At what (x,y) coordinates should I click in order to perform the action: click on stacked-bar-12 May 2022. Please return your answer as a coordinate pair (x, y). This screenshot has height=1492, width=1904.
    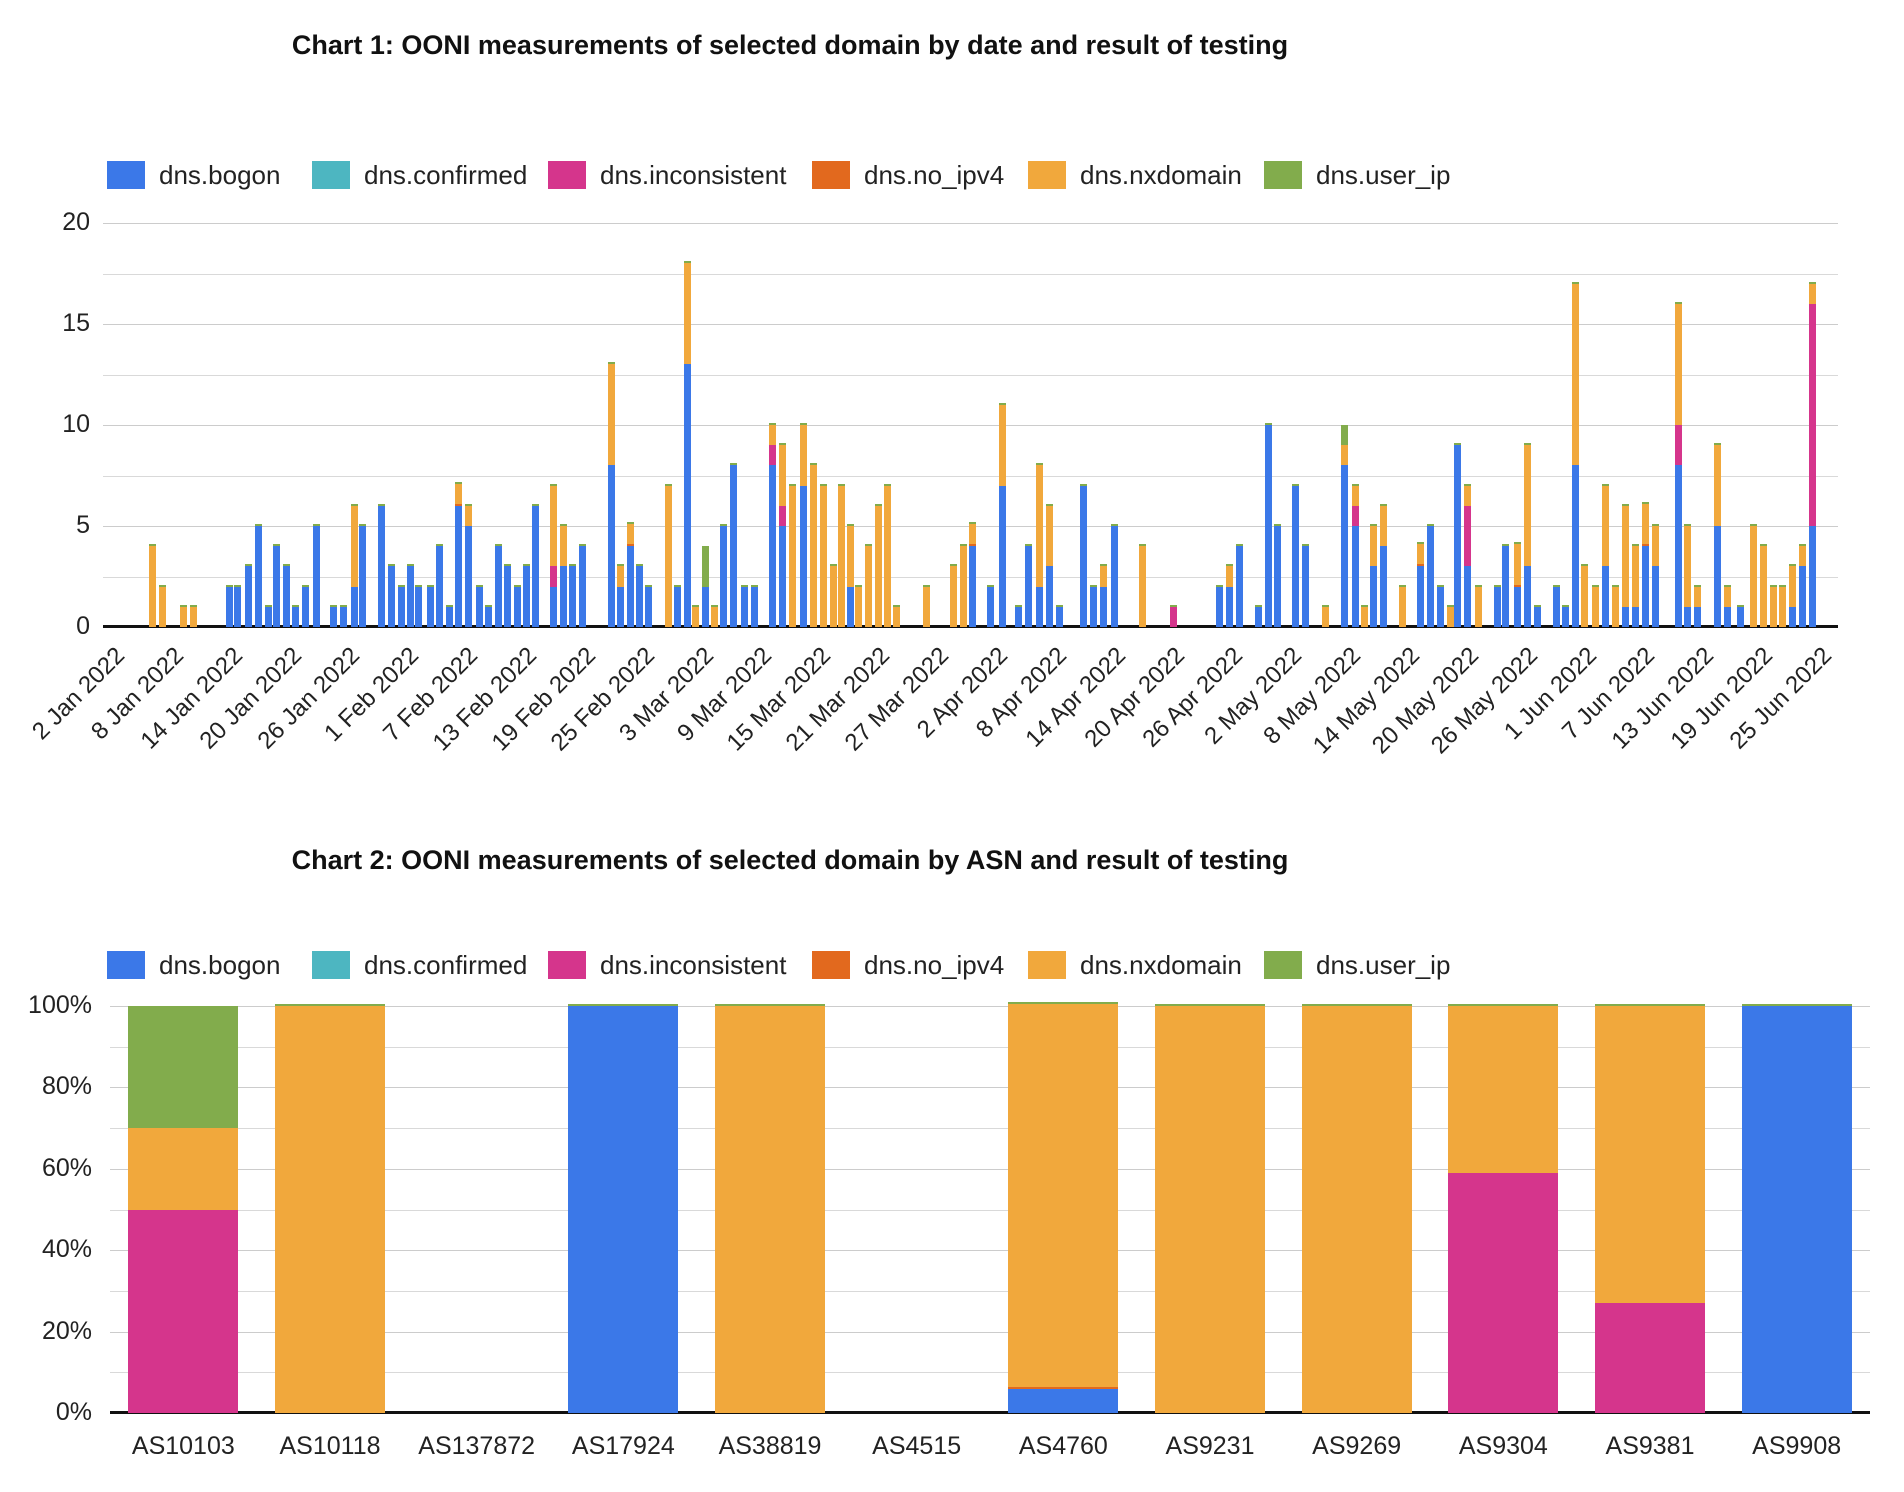
    Looking at the image, I should click on (1344, 526).